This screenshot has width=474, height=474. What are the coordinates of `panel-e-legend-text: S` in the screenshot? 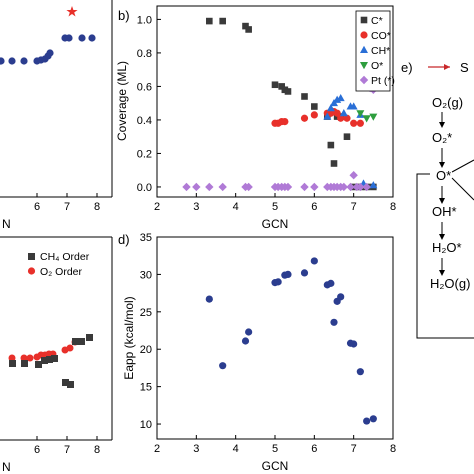 It's located at (464, 67).